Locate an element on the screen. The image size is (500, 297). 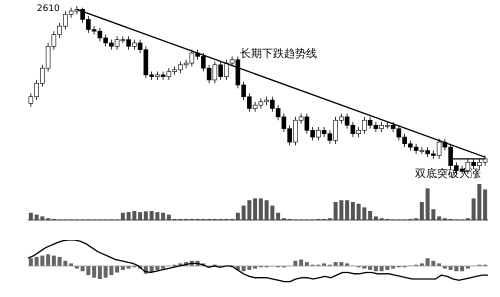
annotation: 长期下跌趋势线 is located at coordinates (278, 53).